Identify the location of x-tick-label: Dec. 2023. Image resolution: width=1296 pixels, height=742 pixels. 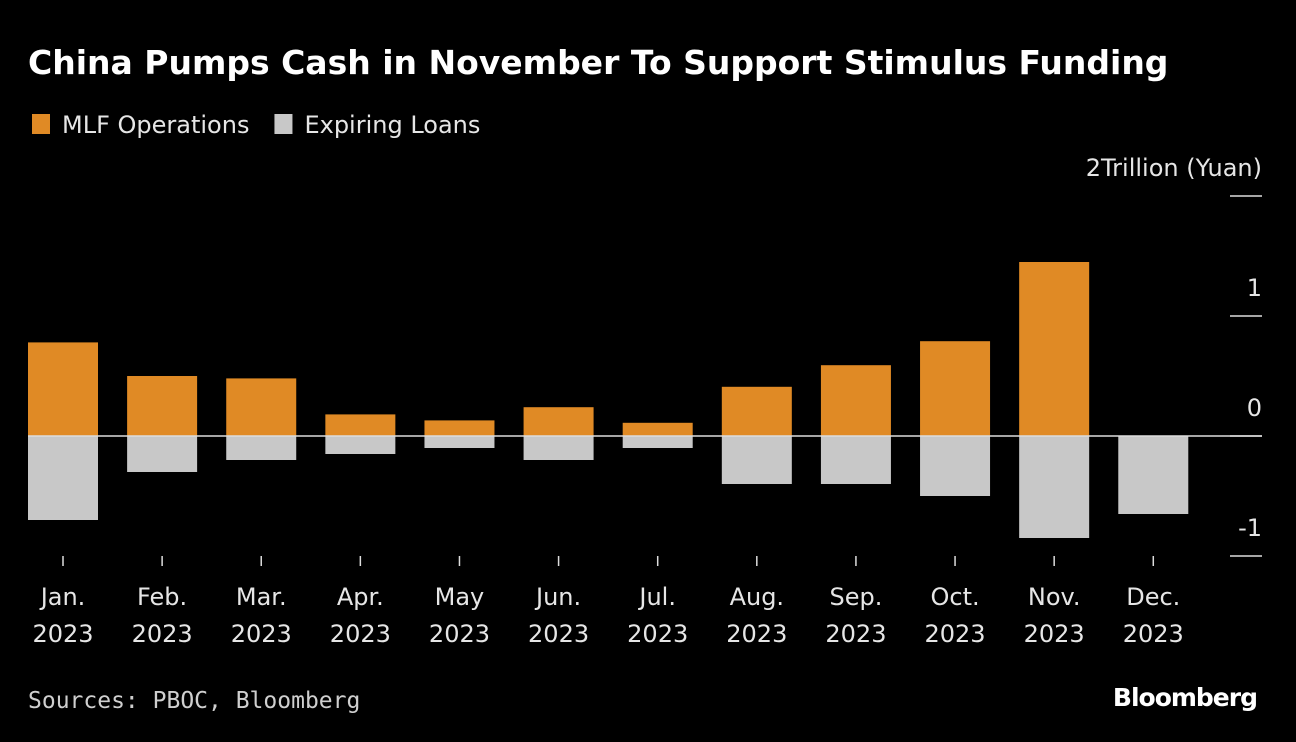
(1153, 615).